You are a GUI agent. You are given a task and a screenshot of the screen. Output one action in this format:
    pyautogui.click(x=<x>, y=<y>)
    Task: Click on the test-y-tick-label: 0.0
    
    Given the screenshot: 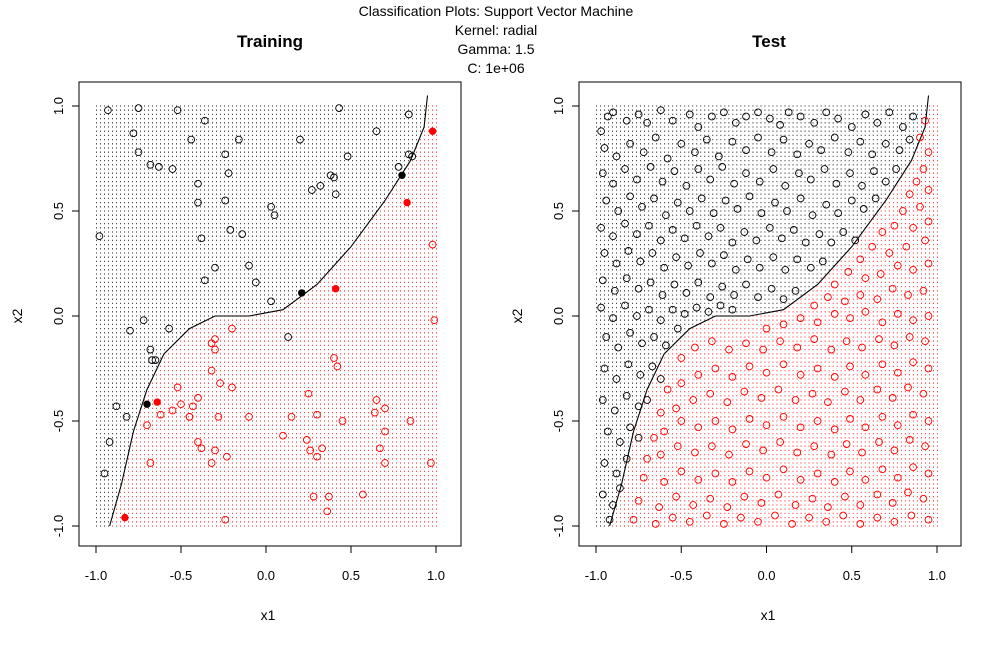 What is the action you would take?
    pyautogui.click(x=558, y=316)
    